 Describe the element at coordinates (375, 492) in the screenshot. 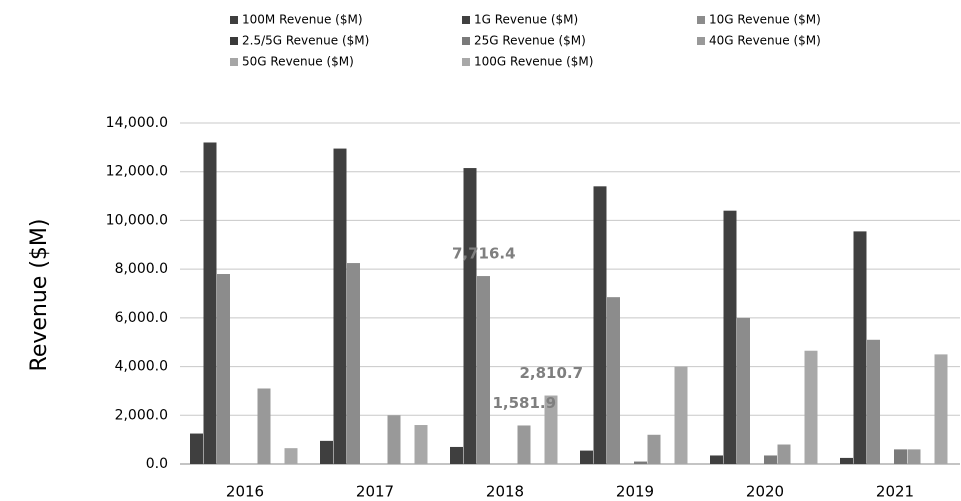

I see `x-tick-label: 2017` at that location.